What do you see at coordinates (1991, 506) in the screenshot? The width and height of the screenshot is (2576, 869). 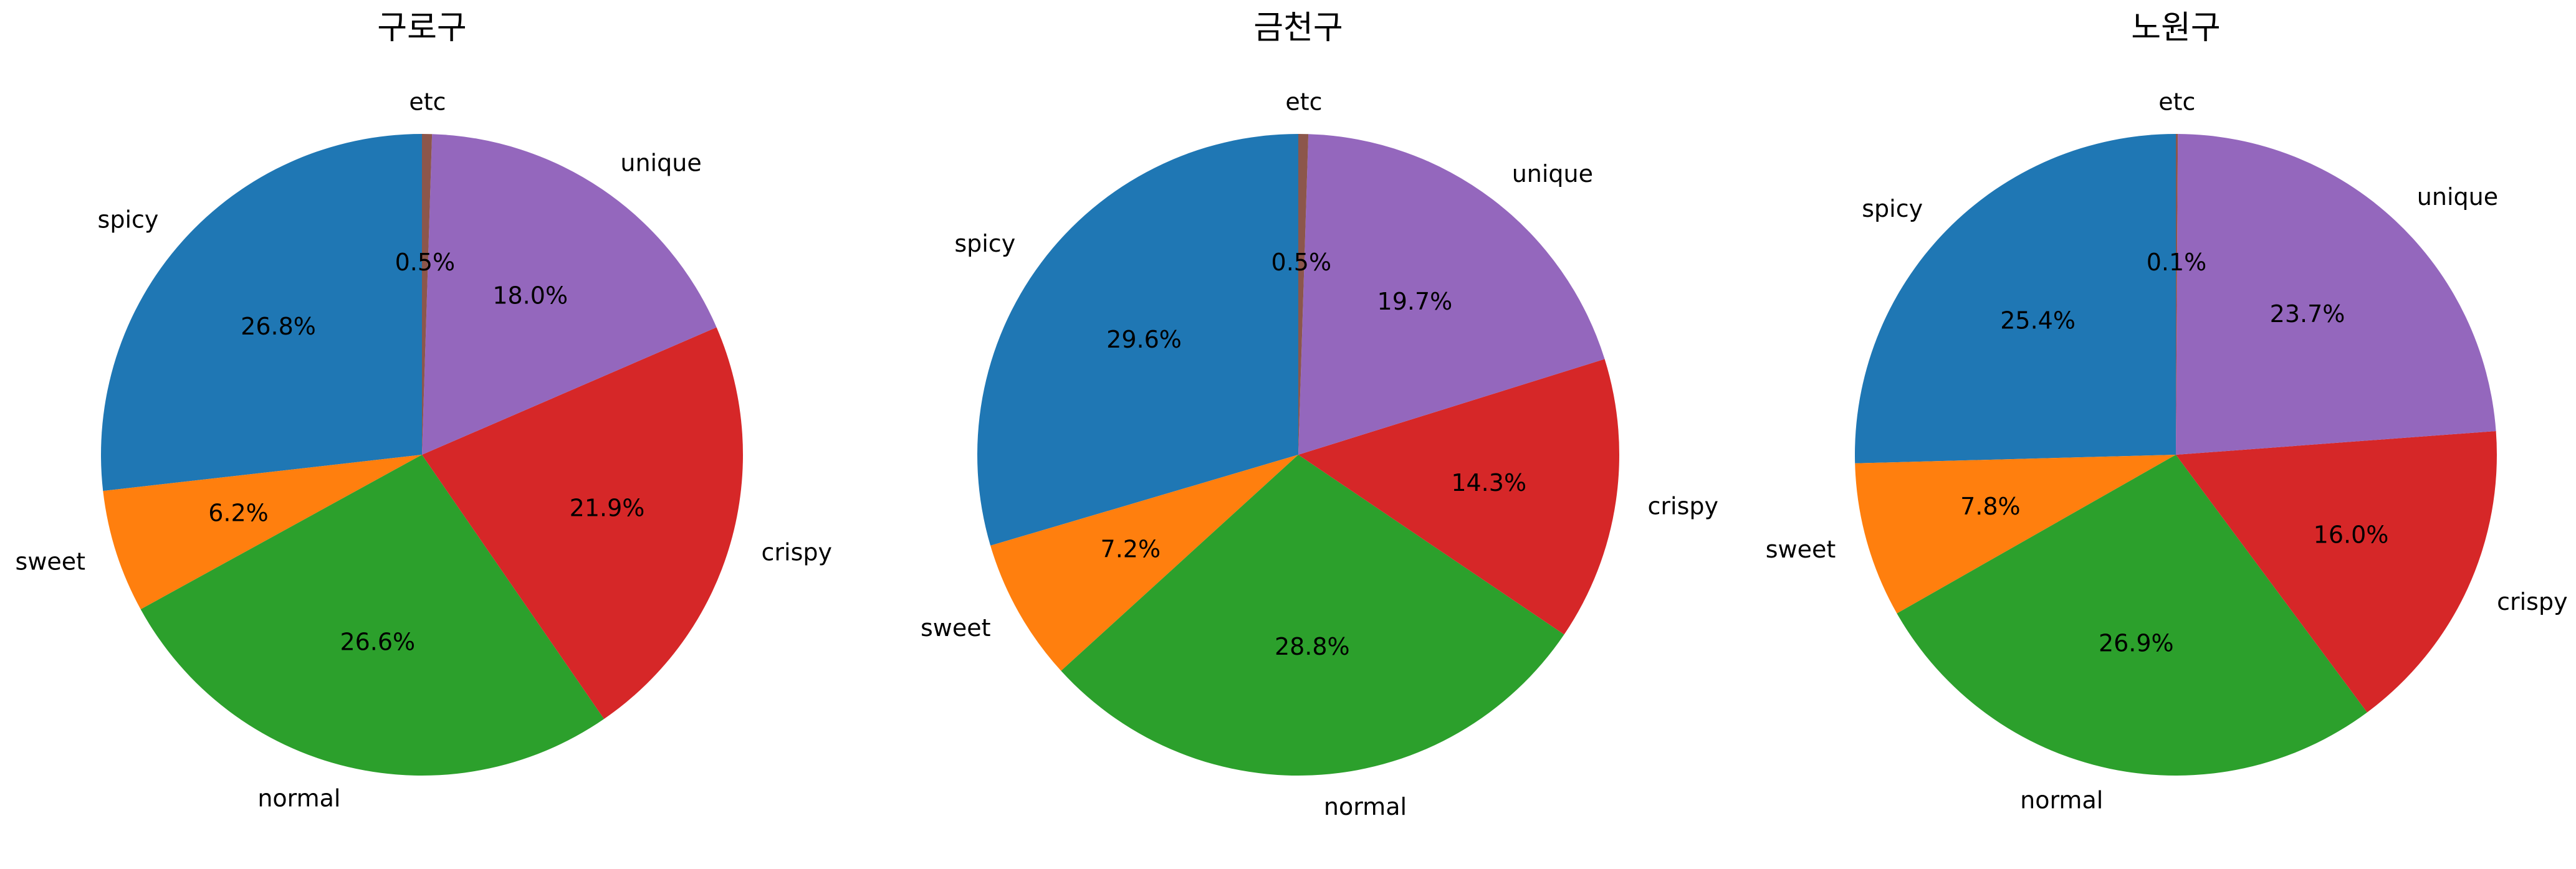 I see `pct-label-sweet: 7.8%` at bounding box center [1991, 506].